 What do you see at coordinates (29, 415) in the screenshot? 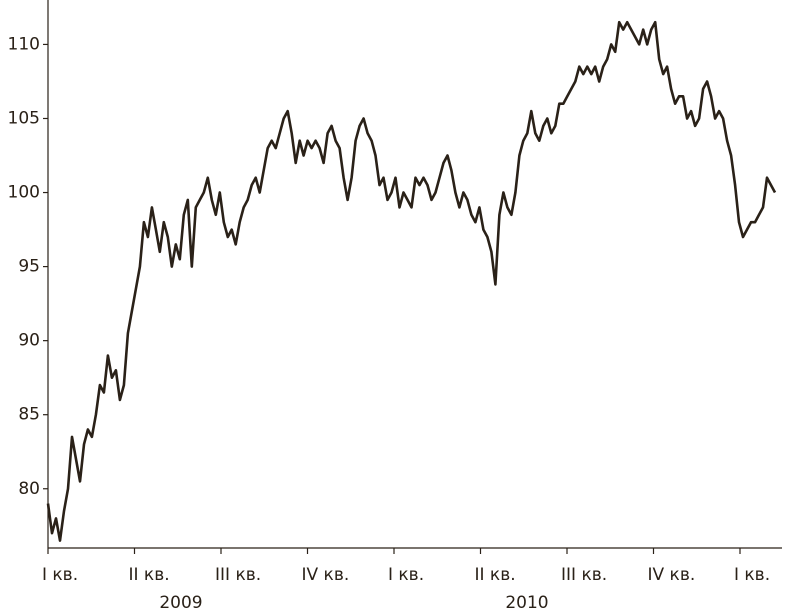
I see `y-tick-label: 85` at bounding box center [29, 415].